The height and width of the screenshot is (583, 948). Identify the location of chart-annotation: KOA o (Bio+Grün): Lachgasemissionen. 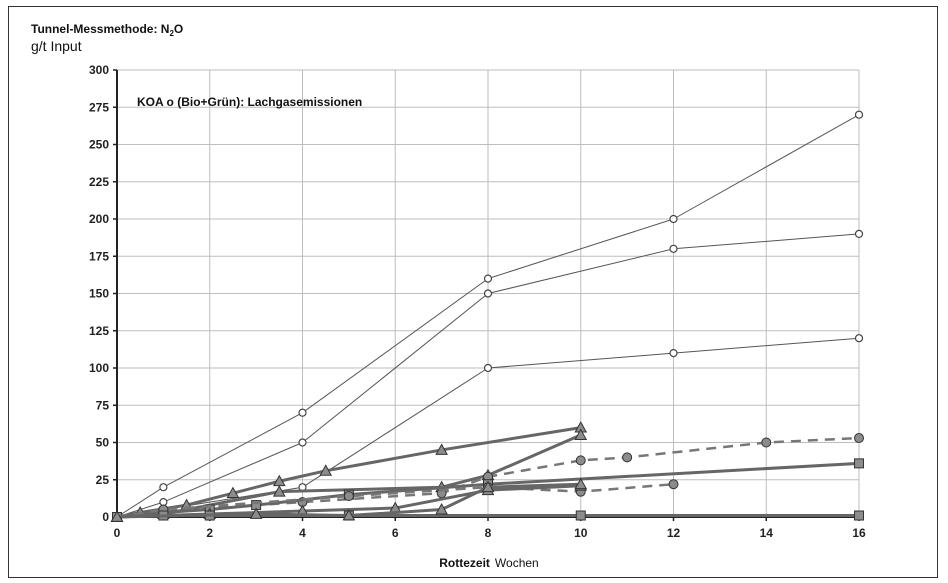
(249, 102).